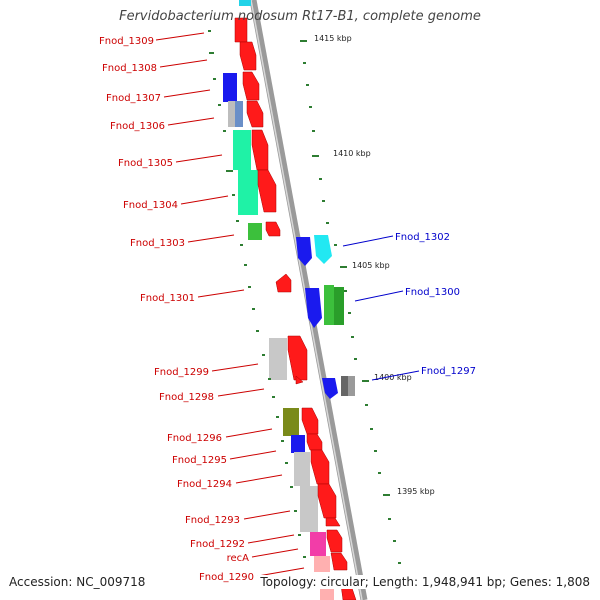 The width and height of the screenshot is (600, 600). Describe the element at coordinates (381, 308) in the screenshot. I see `right-leader-lines` at that location.